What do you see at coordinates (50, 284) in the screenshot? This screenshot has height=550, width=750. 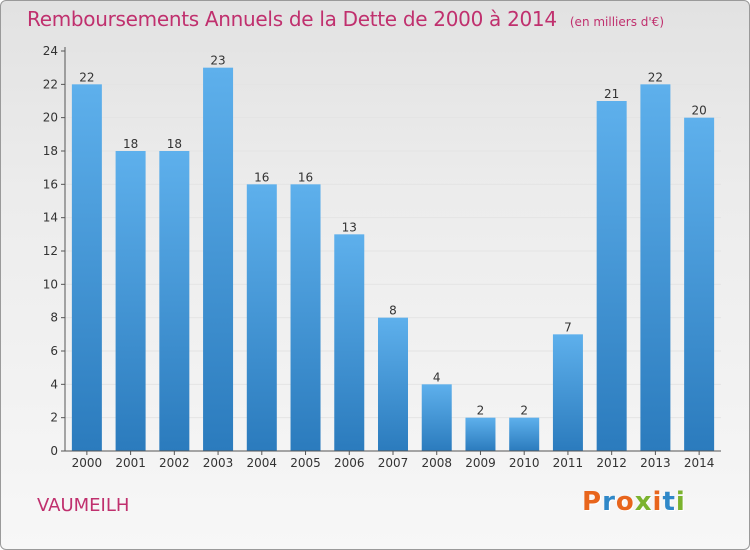 I see `y-tick-label: 10` at bounding box center [50, 284].